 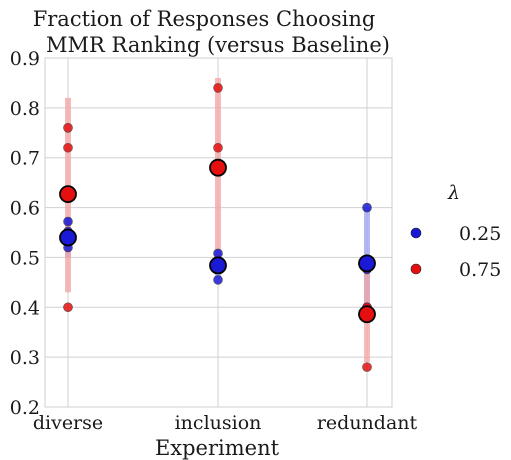 What do you see at coordinates (25, 209) in the screenshot?
I see `y-tick-label: 0.6` at bounding box center [25, 209].